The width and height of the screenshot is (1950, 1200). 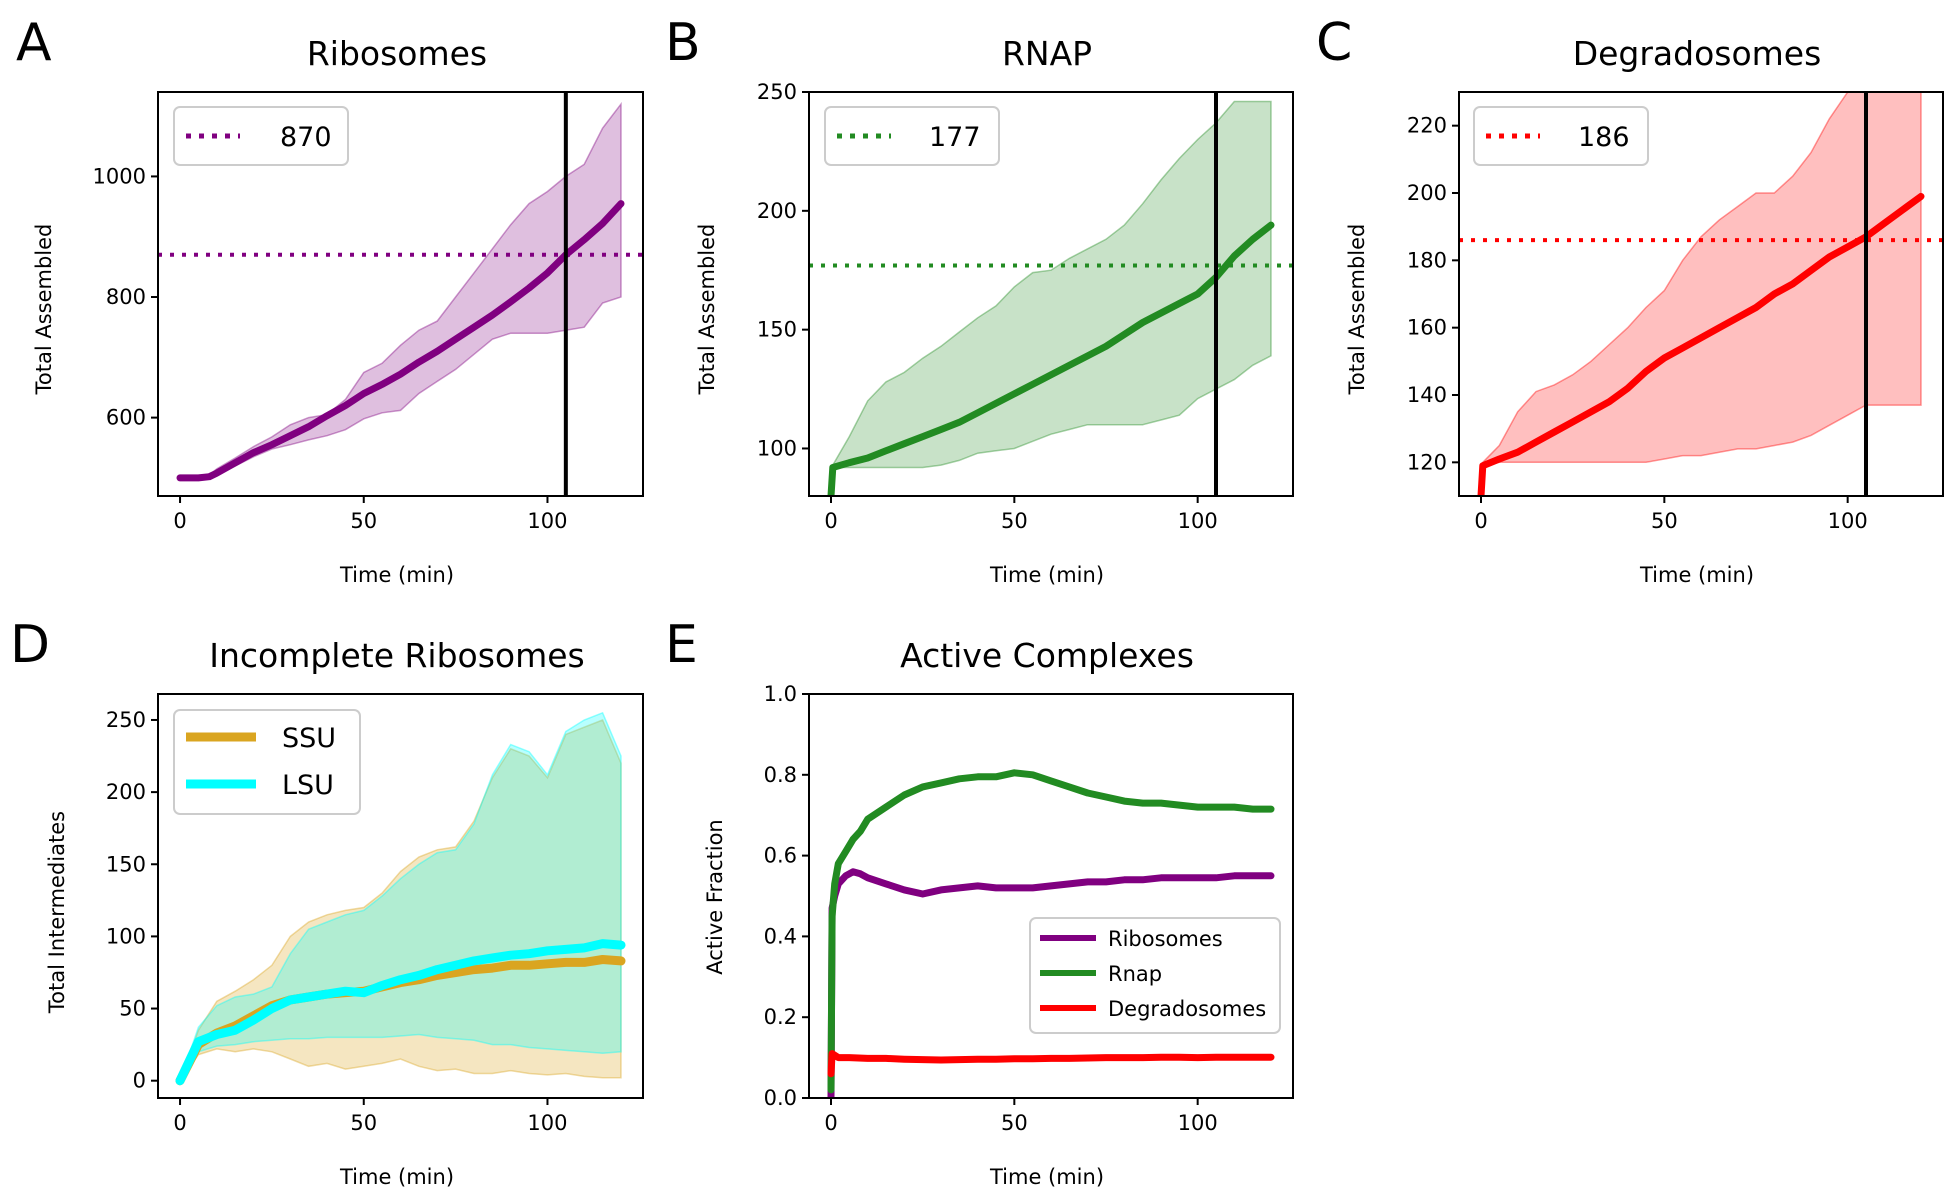 I want to click on panel-letter-e: E, so click(x=681, y=645).